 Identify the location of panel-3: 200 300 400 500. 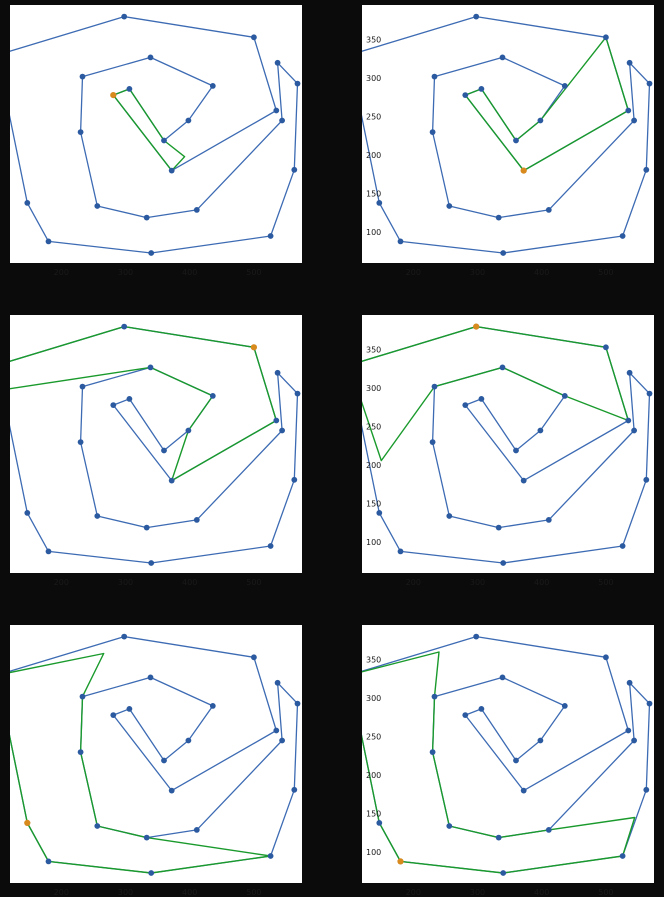
(156, 451).